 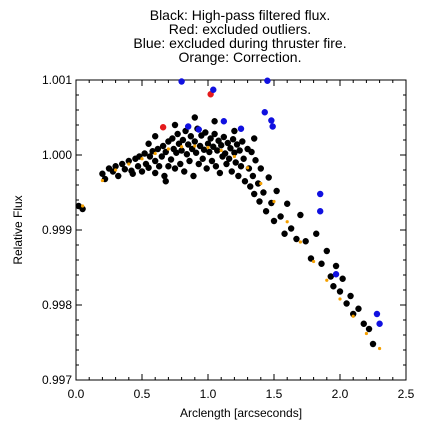 What do you see at coordinates (57, 80) in the screenshot?
I see `y-tick-label: 1.001` at bounding box center [57, 80].